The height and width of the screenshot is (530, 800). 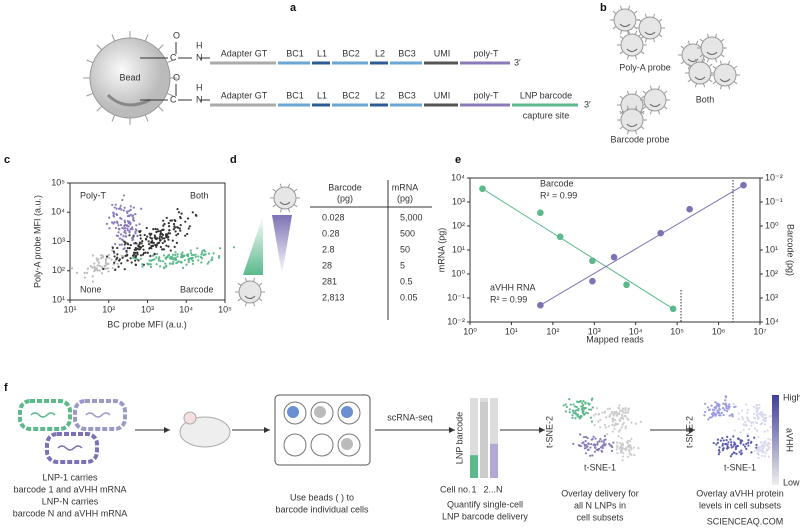 I want to click on y-axis-title: mRNA (pg), so click(x=441, y=250).